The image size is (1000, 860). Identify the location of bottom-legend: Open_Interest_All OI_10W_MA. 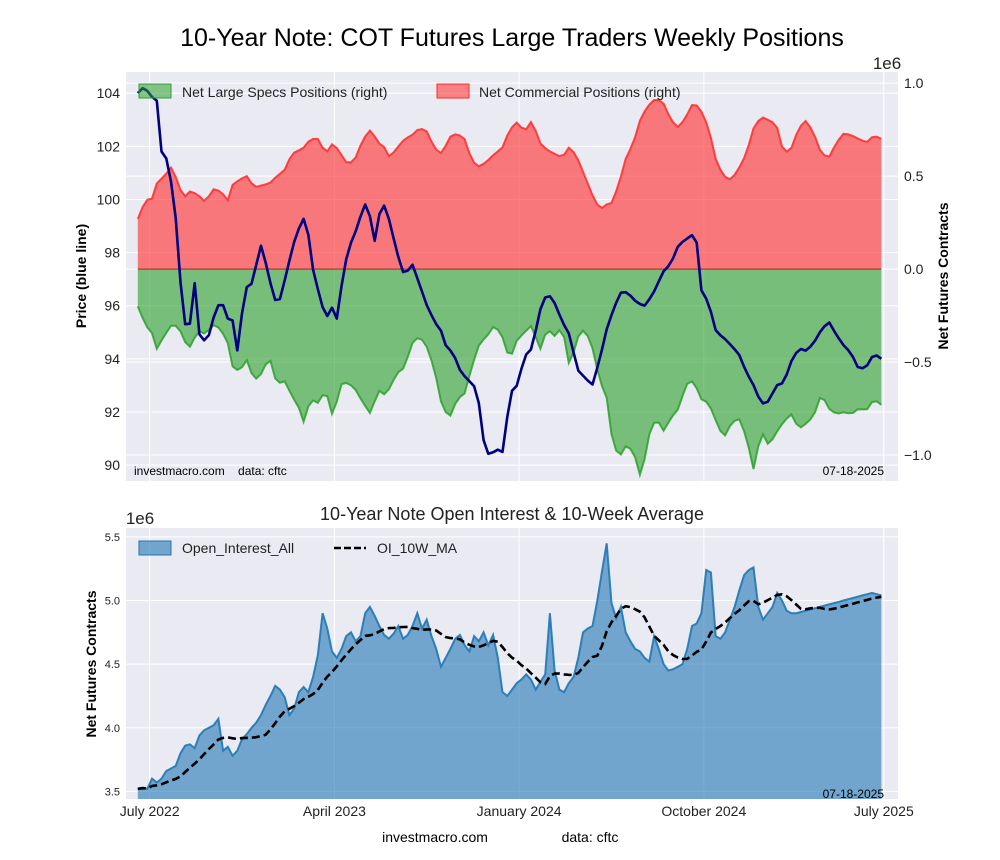
(298, 548).